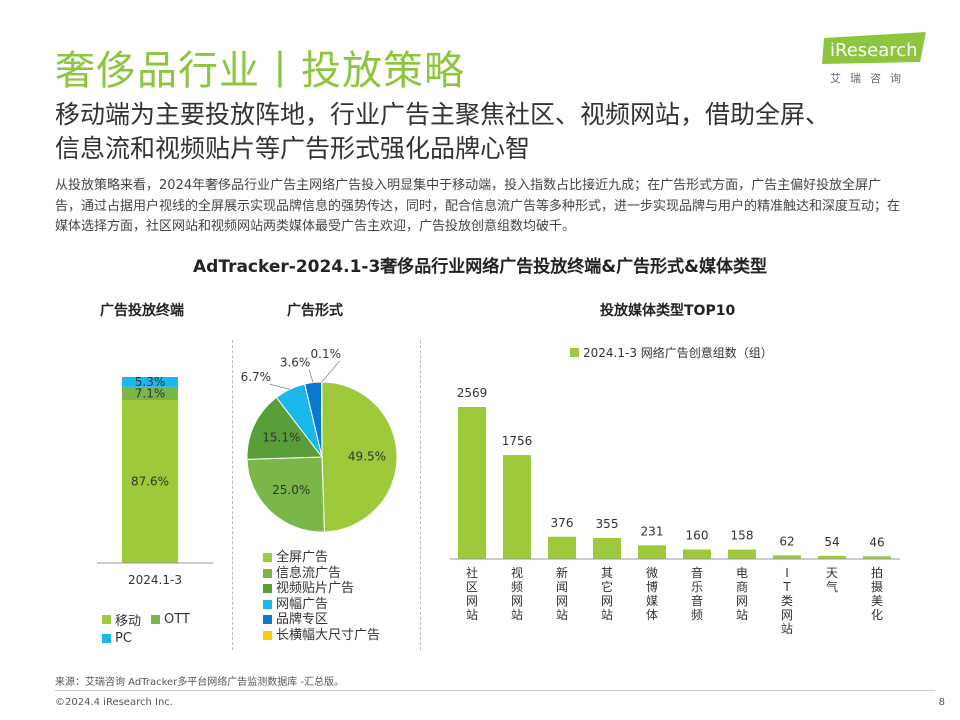  What do you see at coordinates (146, 628) in the screenshot?
I see `terminal-legend: 移动 OTT PC` at bounding box center [146, 628].